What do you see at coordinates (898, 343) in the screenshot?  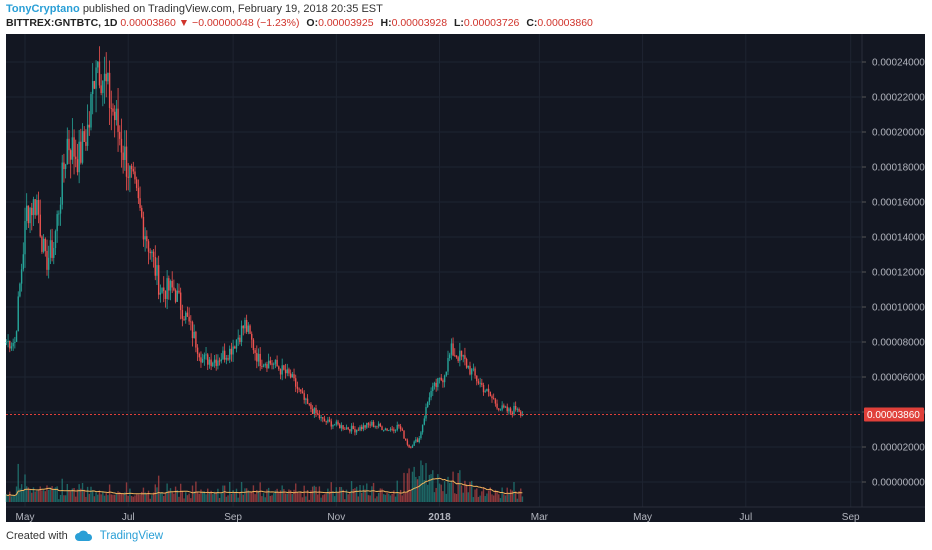 I see `y-tick-label: 0.00008000` at bounding box center [898, 343].